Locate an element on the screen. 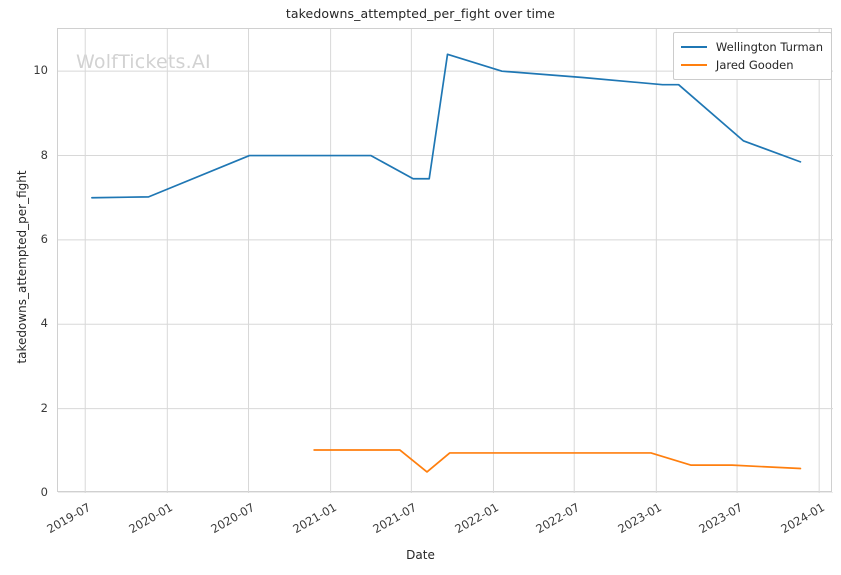  chart-title: takedowns_attempted_per_fight over time is located at coordinates (420, 13).